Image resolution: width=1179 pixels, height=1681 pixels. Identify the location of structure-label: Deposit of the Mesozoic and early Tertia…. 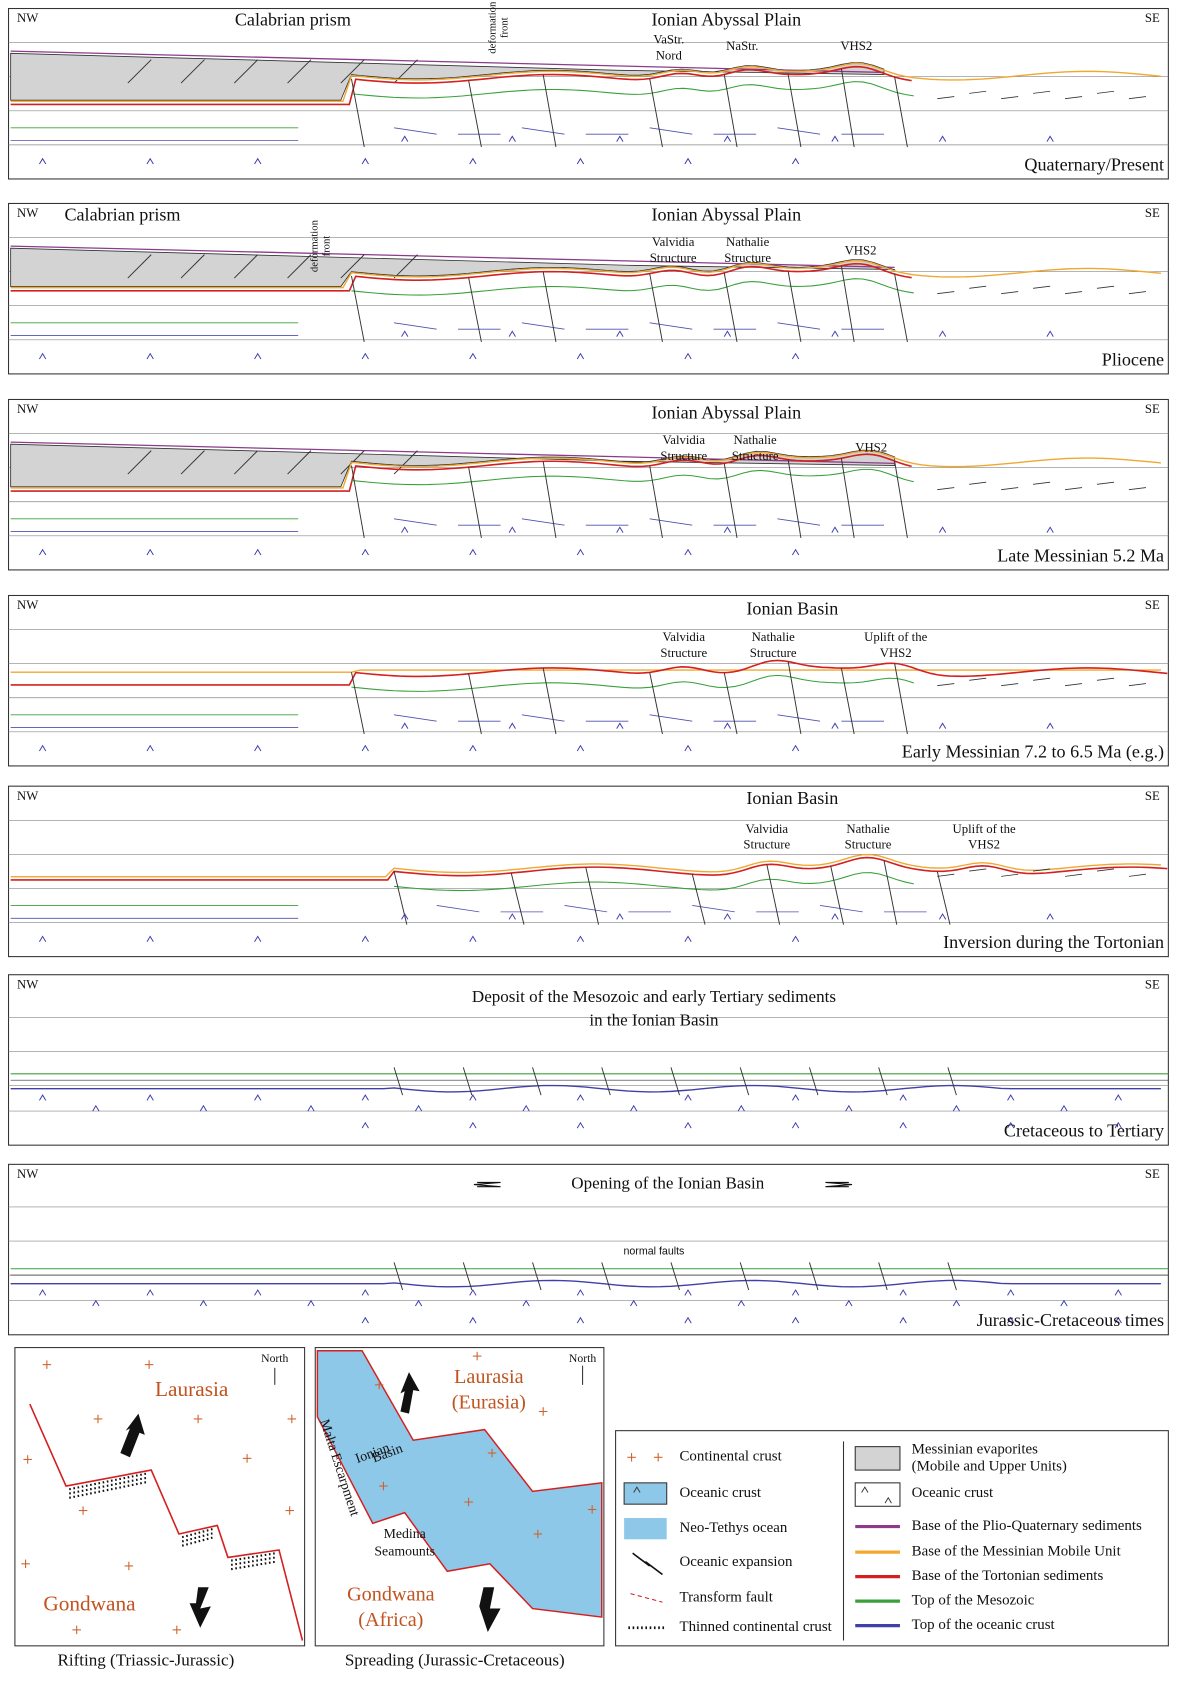
(654, 996).